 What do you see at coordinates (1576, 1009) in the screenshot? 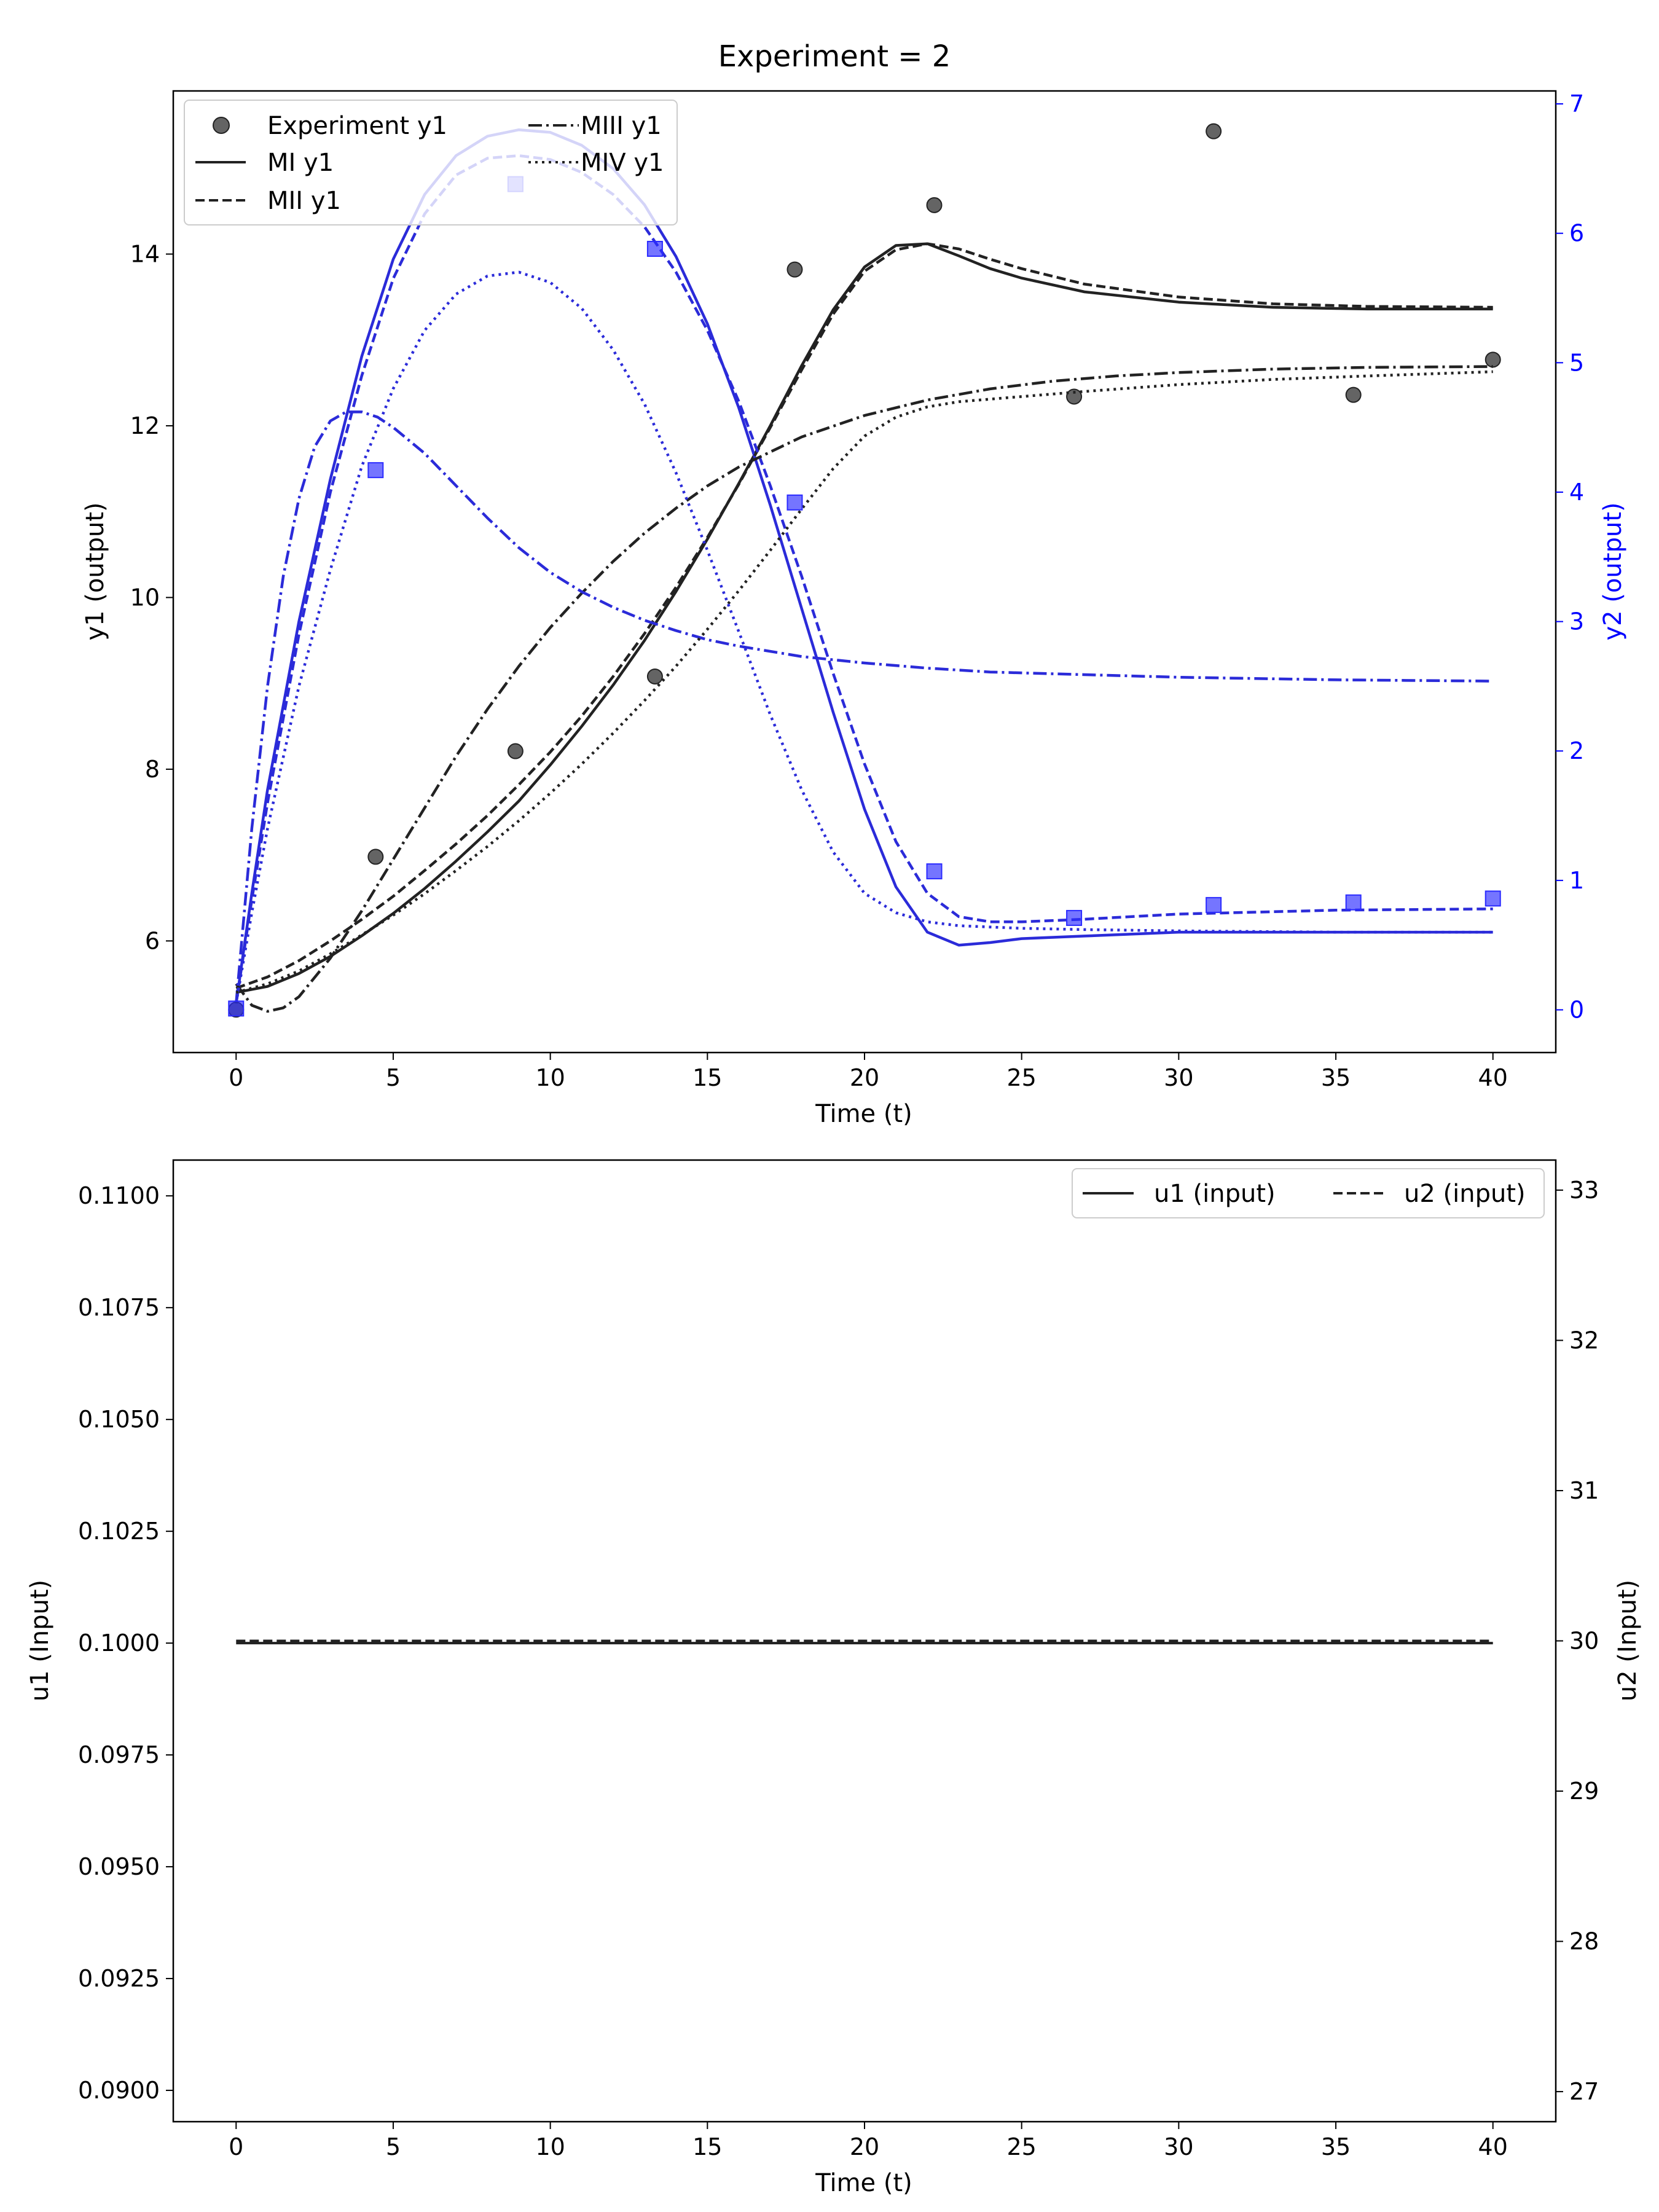
I see `y-right-tick-label: 0` at bounding box center [1576, 1009].